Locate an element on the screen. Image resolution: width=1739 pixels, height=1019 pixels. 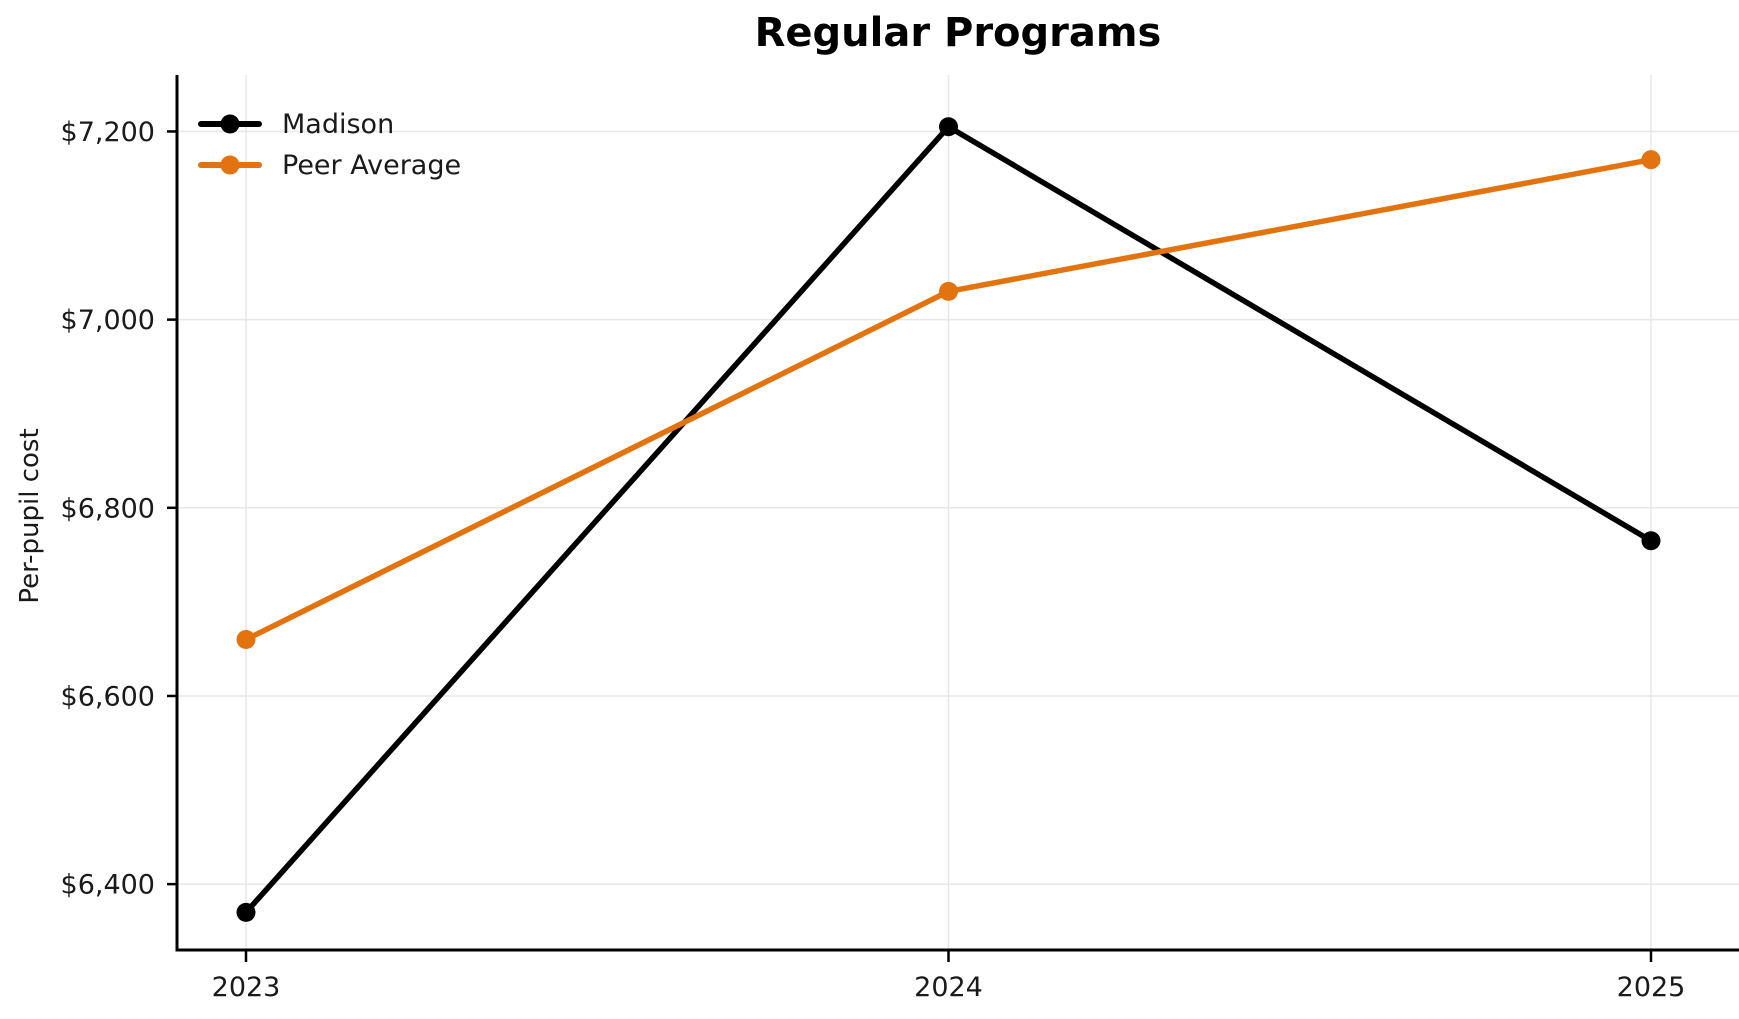
y-tick-label: $6,600 is located at coordinates (108, 696).